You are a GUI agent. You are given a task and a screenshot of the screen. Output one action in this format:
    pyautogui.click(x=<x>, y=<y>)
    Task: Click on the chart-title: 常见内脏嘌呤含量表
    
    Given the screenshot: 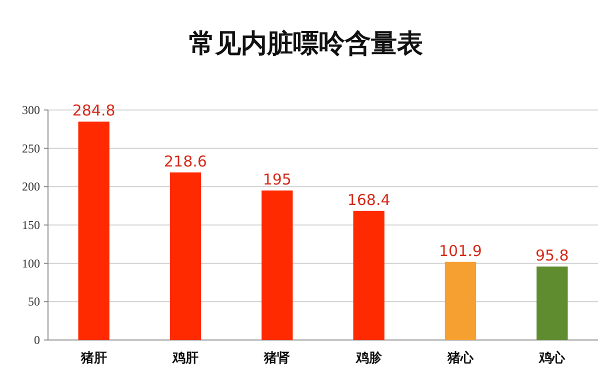 What is the action you would take?
    pyautogui.click(x=306, y=43)
    